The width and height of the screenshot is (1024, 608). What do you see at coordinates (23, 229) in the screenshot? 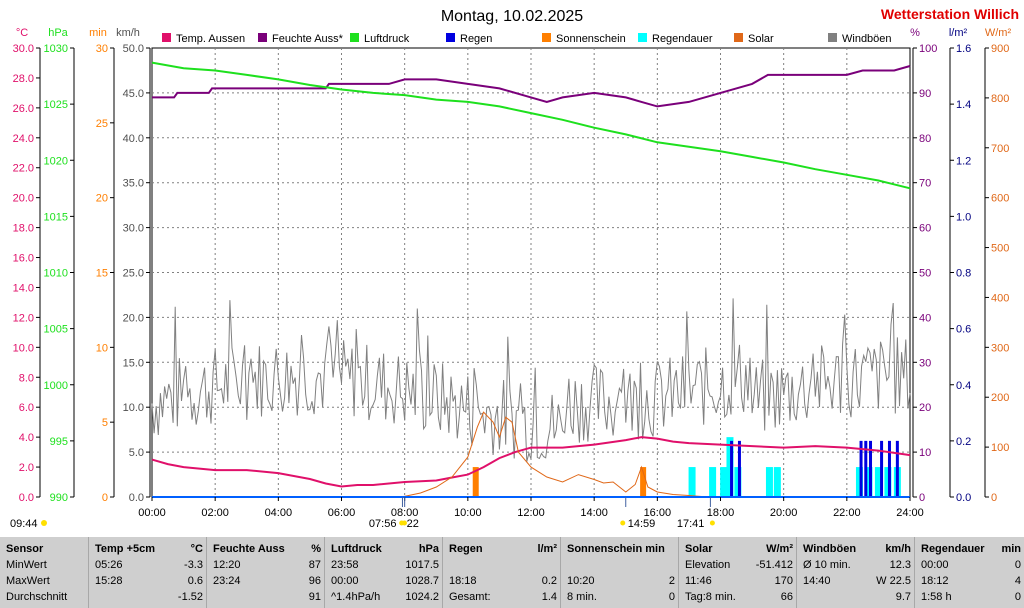
I see `axis-tick-label: 18.0` at bounding box center [23, 229].